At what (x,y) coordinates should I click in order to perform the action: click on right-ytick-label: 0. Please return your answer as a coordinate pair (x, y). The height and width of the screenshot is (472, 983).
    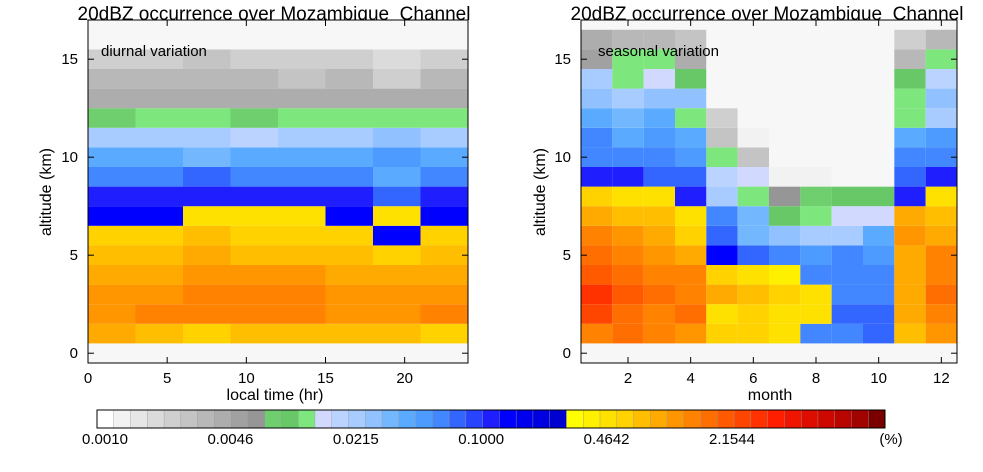
    Looking at the image, I should click on (567, 353).